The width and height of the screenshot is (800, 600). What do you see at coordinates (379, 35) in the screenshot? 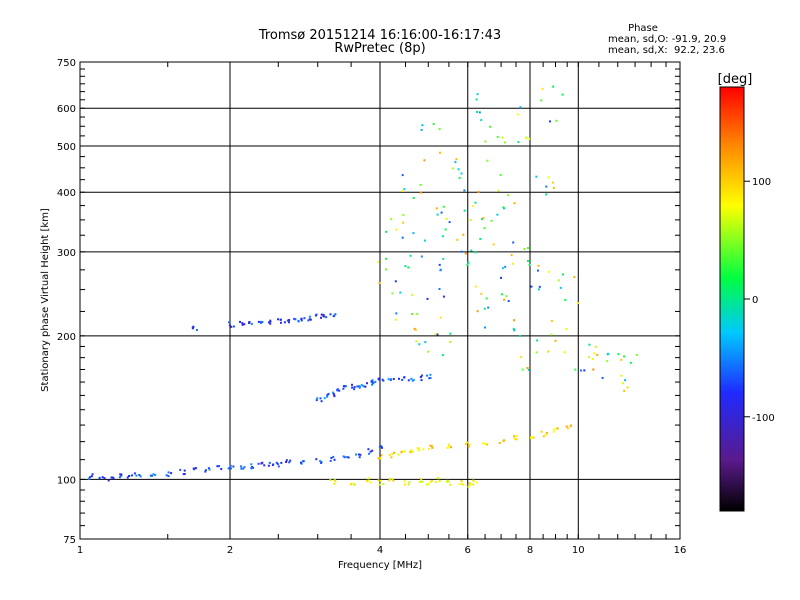
I see `chart-title: Tromsø 20151214 16:16:00-16:17:43` at bounding box center [379, 35].